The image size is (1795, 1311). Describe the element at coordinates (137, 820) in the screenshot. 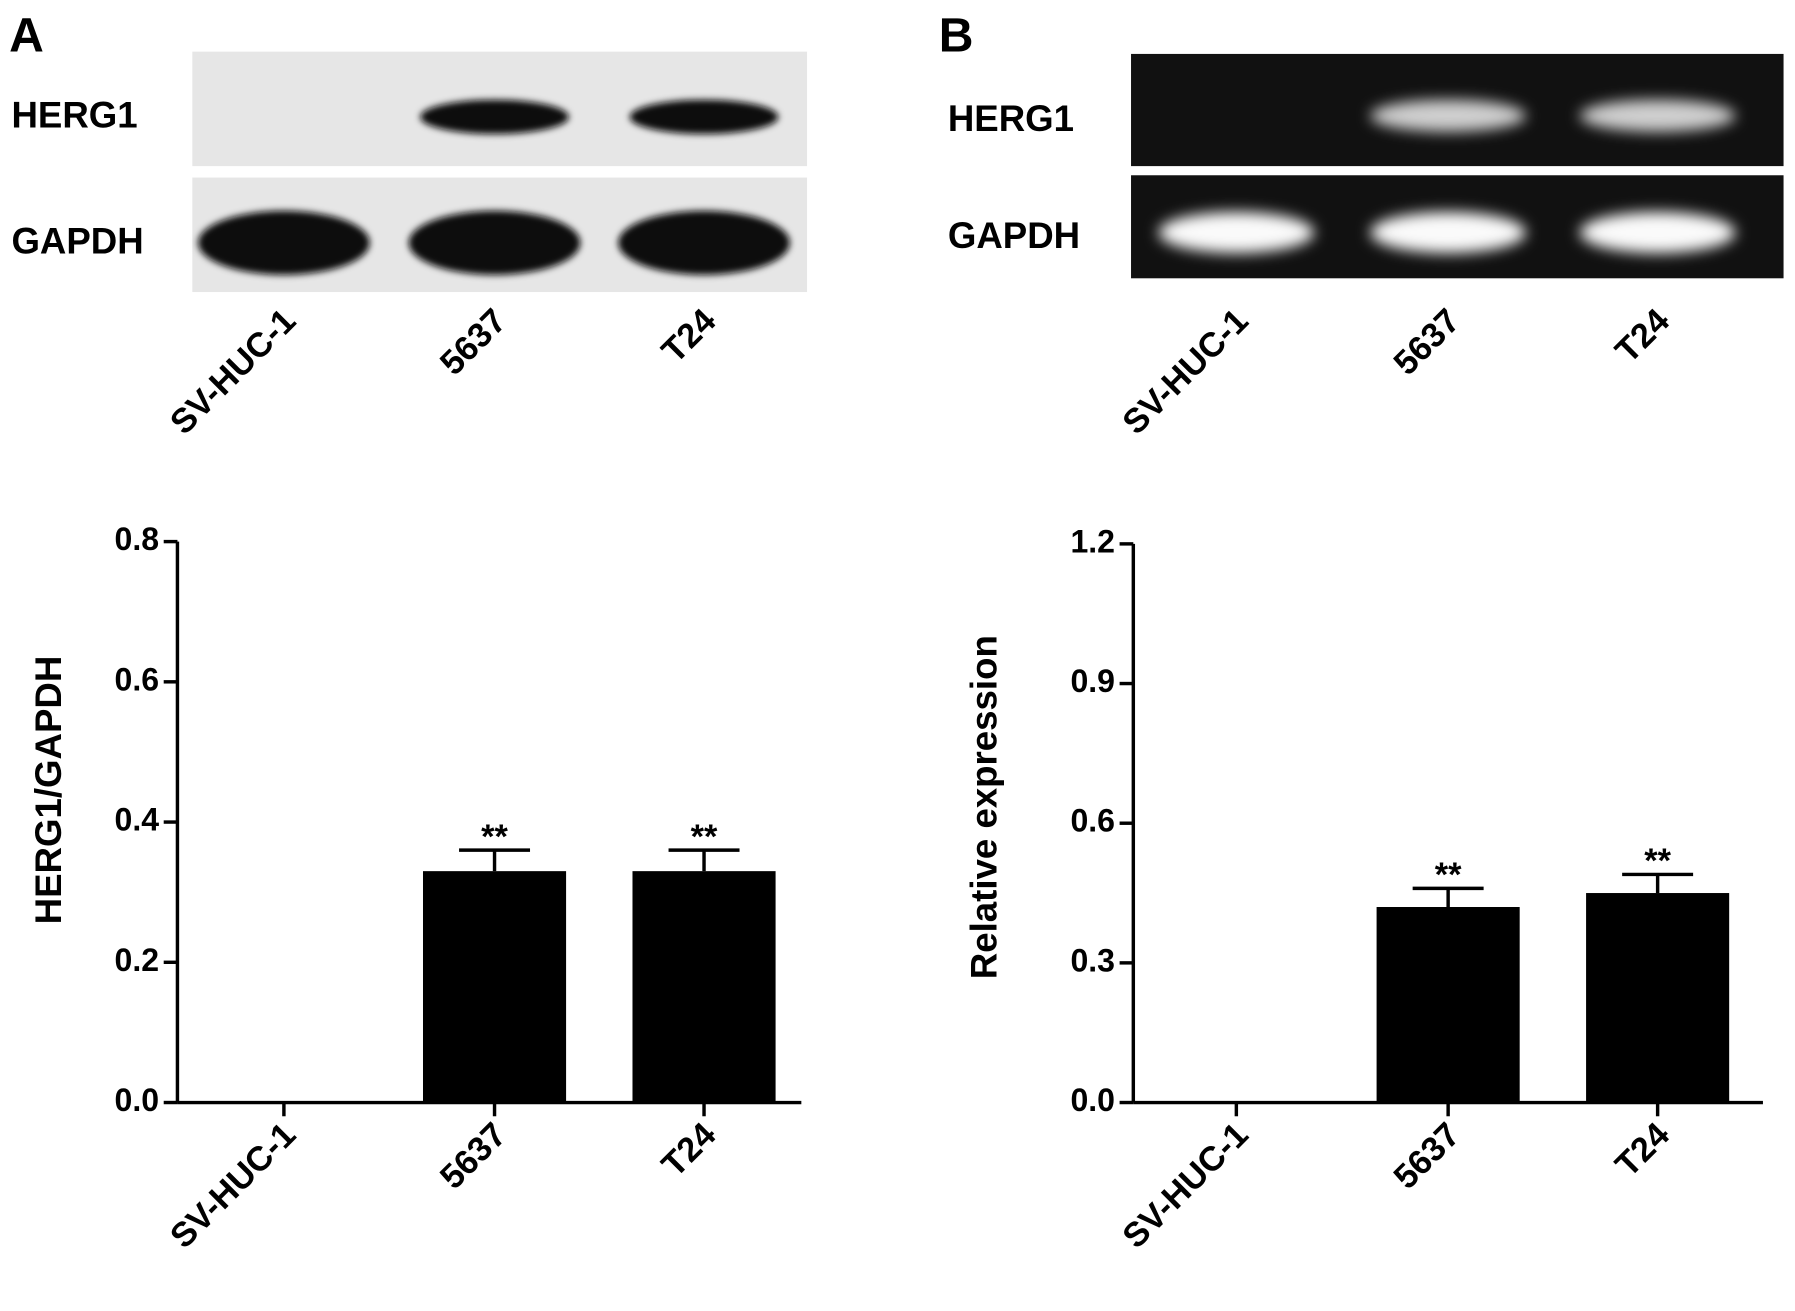

I see `y-tick-label: 0.4` at that location.